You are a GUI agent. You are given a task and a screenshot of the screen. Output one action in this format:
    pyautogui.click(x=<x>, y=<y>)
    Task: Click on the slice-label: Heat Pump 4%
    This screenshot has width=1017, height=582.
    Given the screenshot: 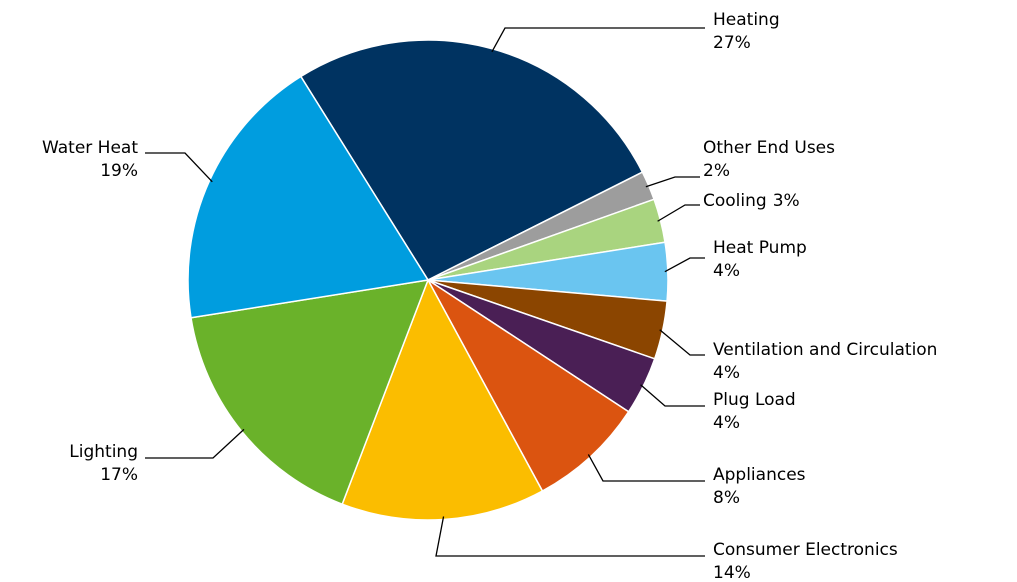 What is the action you would take?
    pyautogui.click(x=760, y=259)
    